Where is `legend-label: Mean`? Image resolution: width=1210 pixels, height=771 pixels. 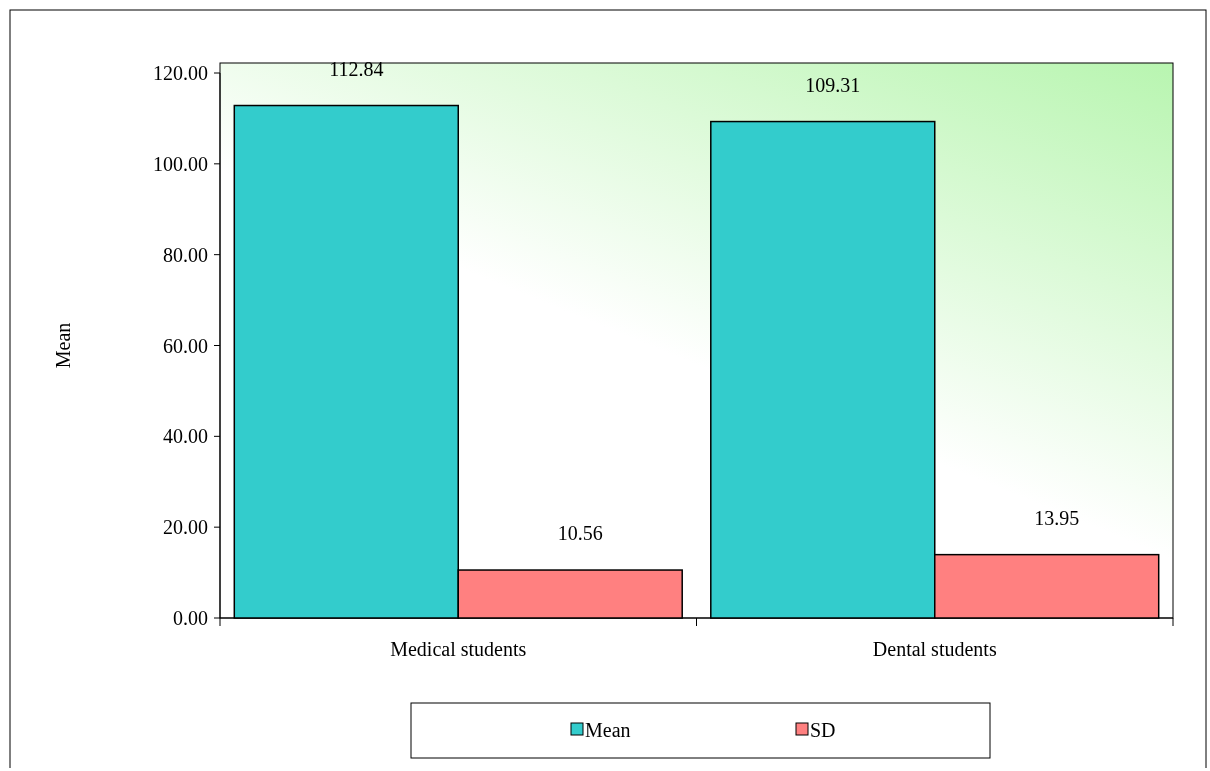
legend-label: Mean is located at coordinates (608, 730).